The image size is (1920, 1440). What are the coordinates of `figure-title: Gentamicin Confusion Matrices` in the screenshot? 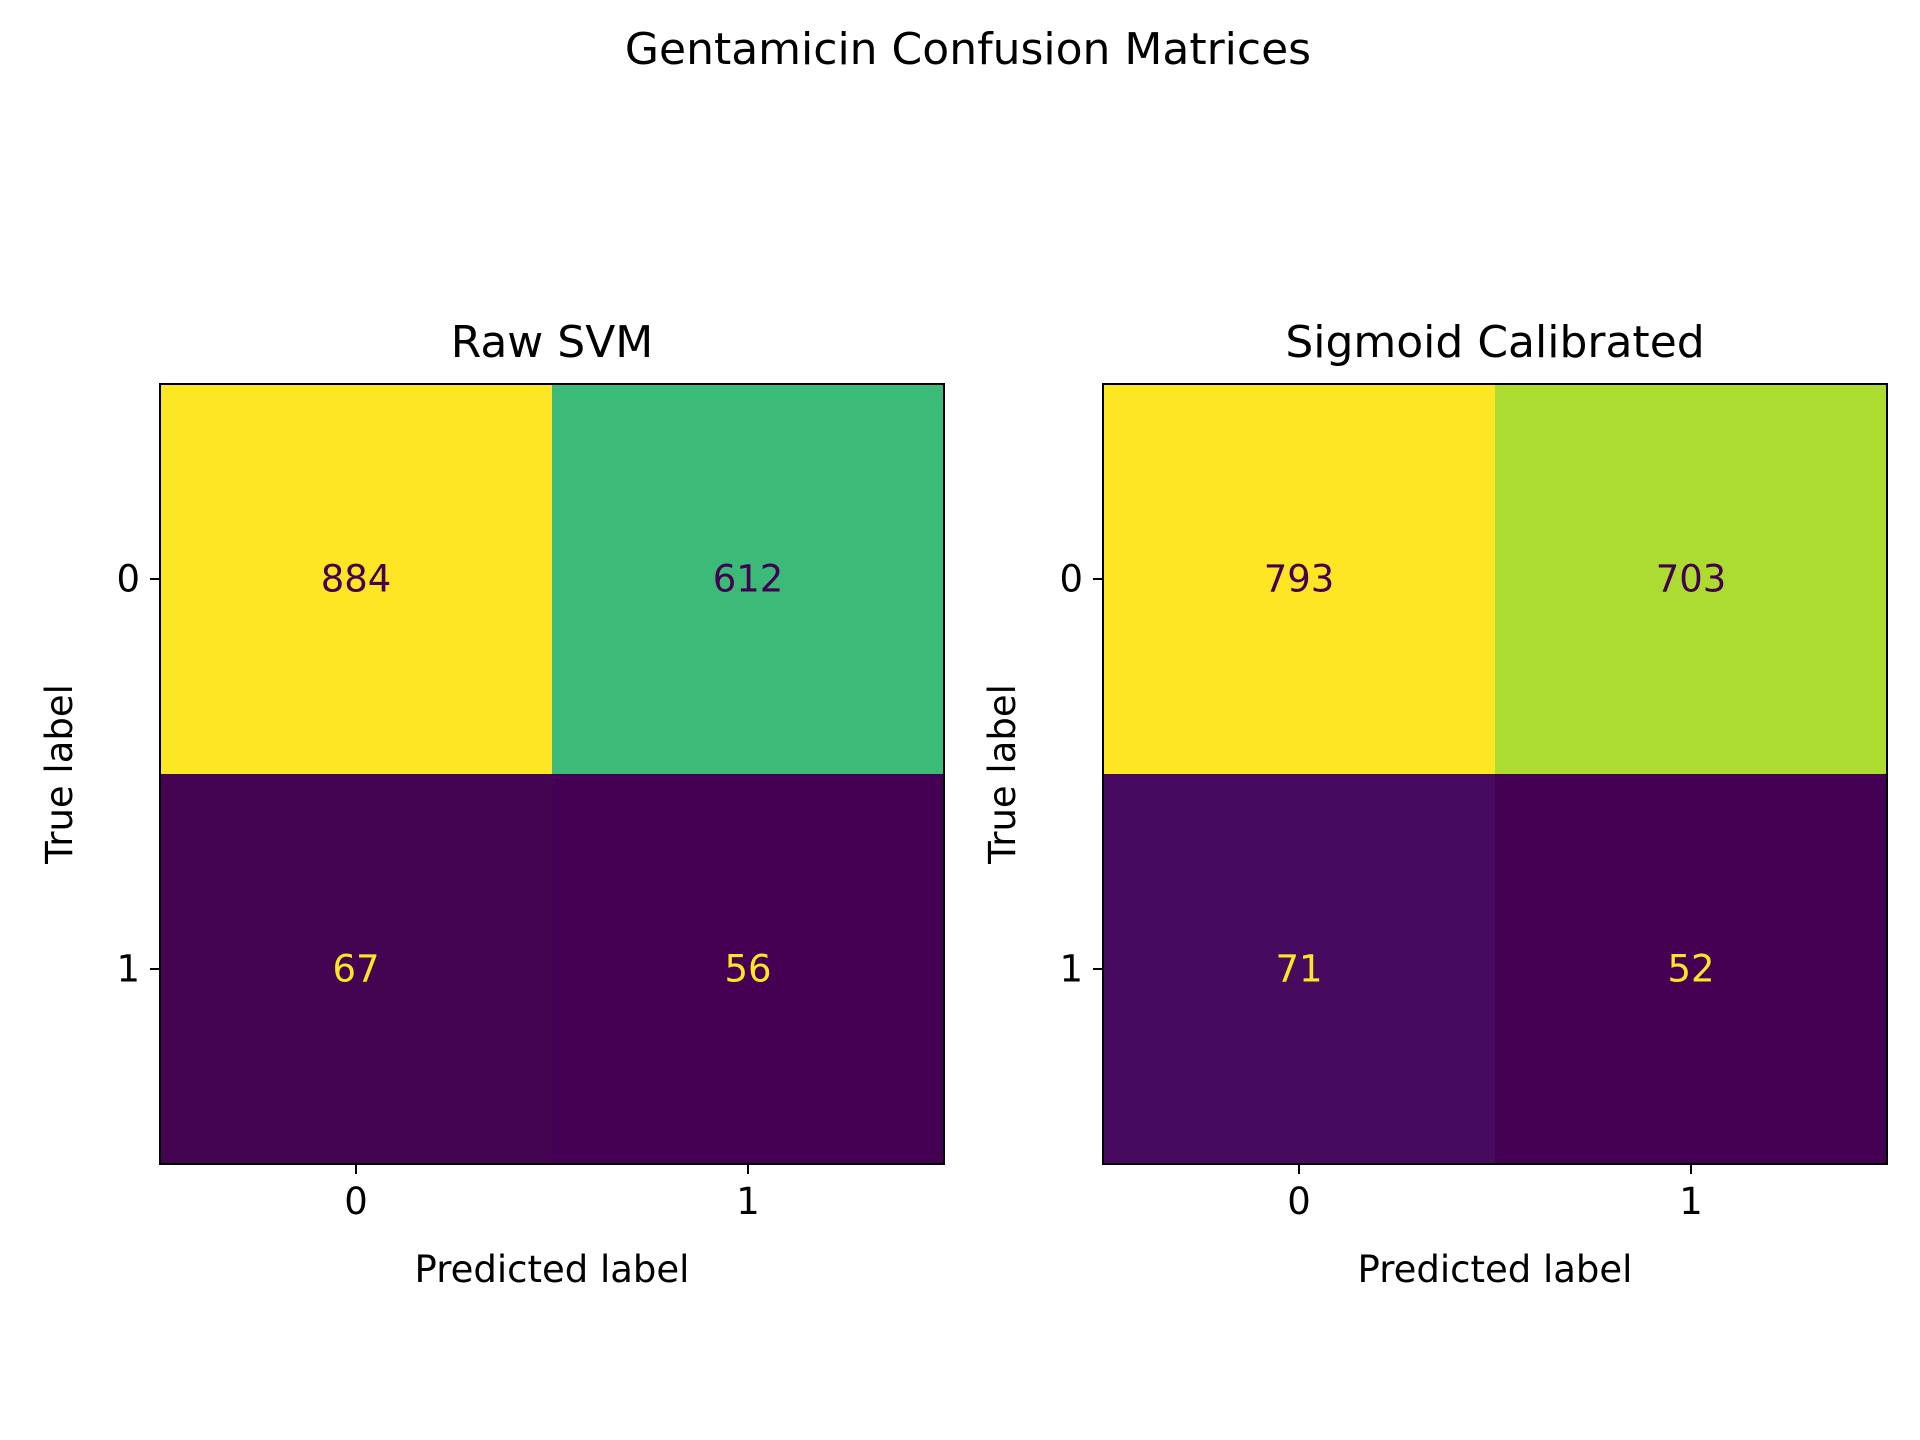 It's located at (968, 49).